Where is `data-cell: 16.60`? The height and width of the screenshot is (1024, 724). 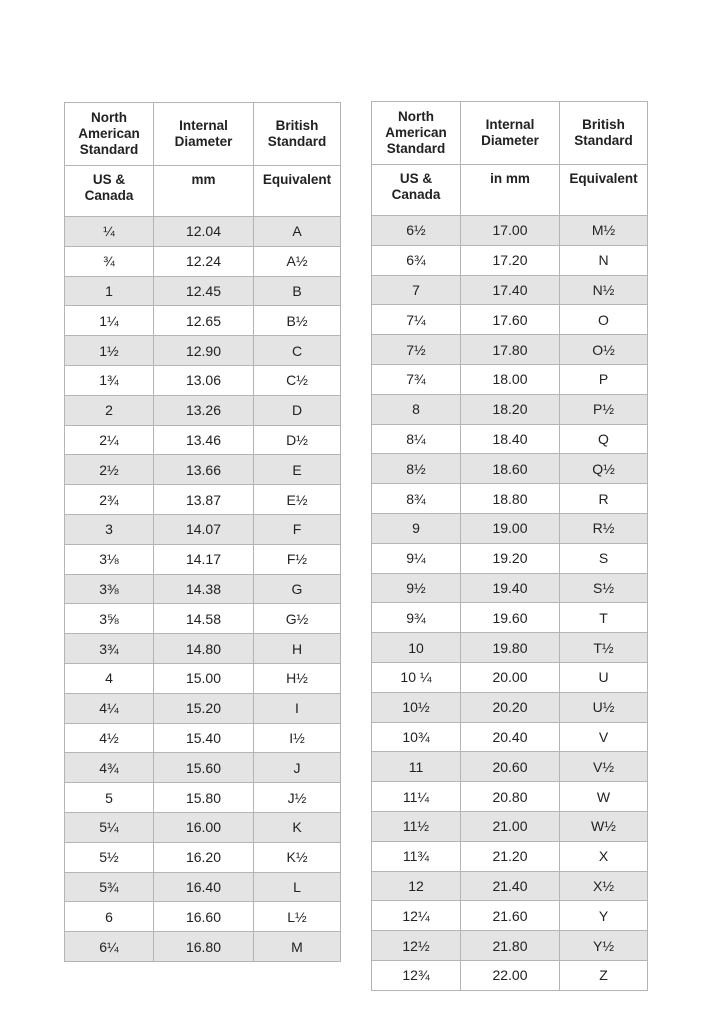 data-cell: 16.60 is located at coordinates (203, 917).